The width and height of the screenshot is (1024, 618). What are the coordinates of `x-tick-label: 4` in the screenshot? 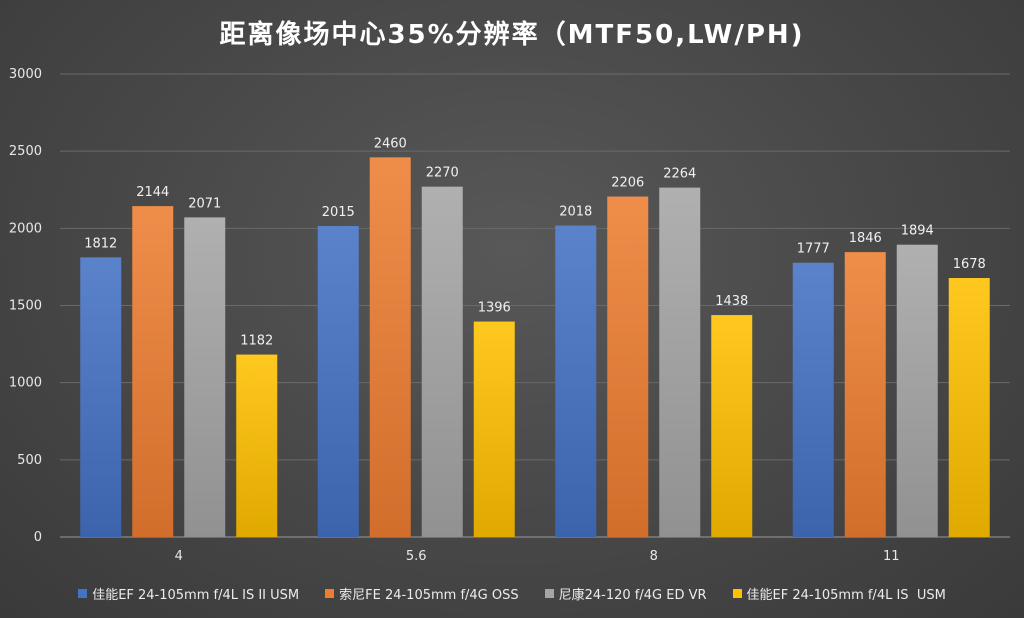 It's located at (179, 556).